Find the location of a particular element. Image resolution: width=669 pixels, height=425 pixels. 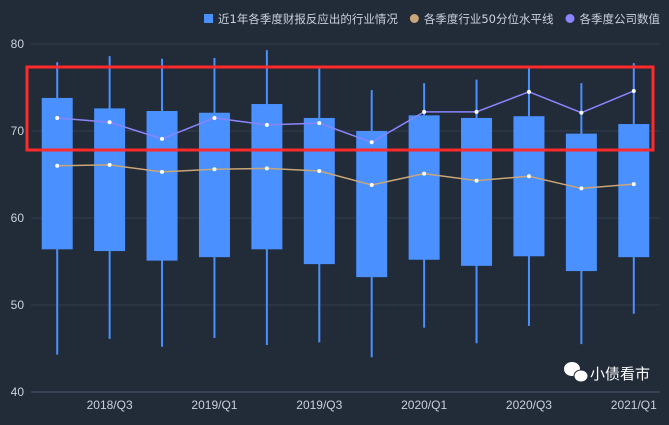

x-tick-label: 2019/Q3 is located at coordinates (319, 405).